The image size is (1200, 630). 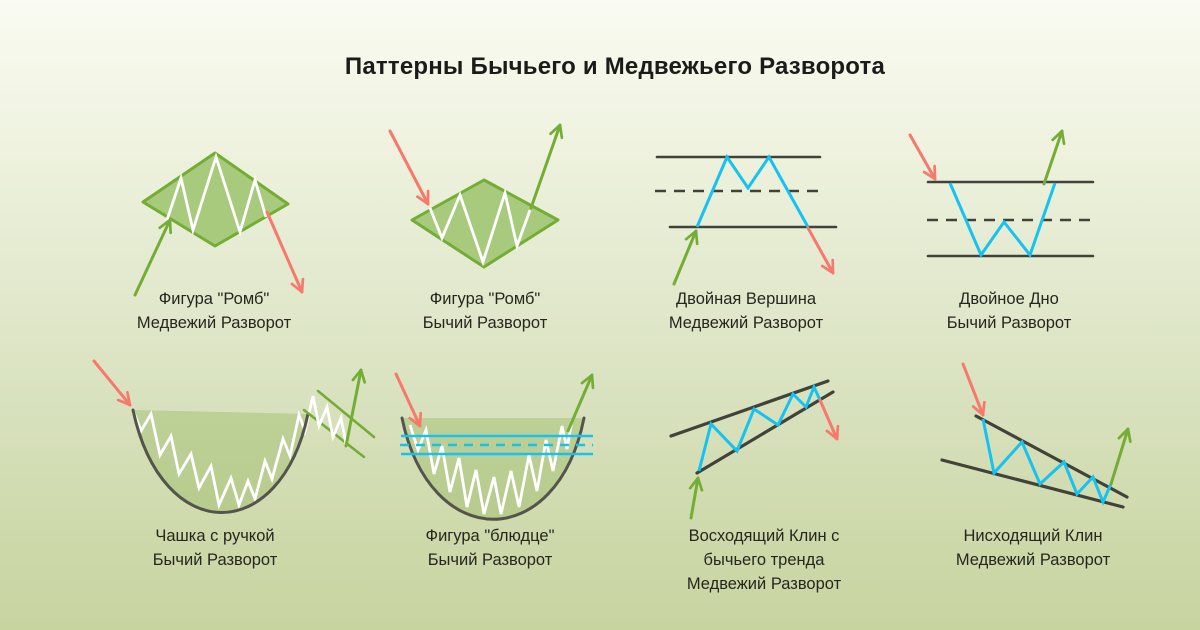 I want to click on cup-fill, so click(x=220, y=461).